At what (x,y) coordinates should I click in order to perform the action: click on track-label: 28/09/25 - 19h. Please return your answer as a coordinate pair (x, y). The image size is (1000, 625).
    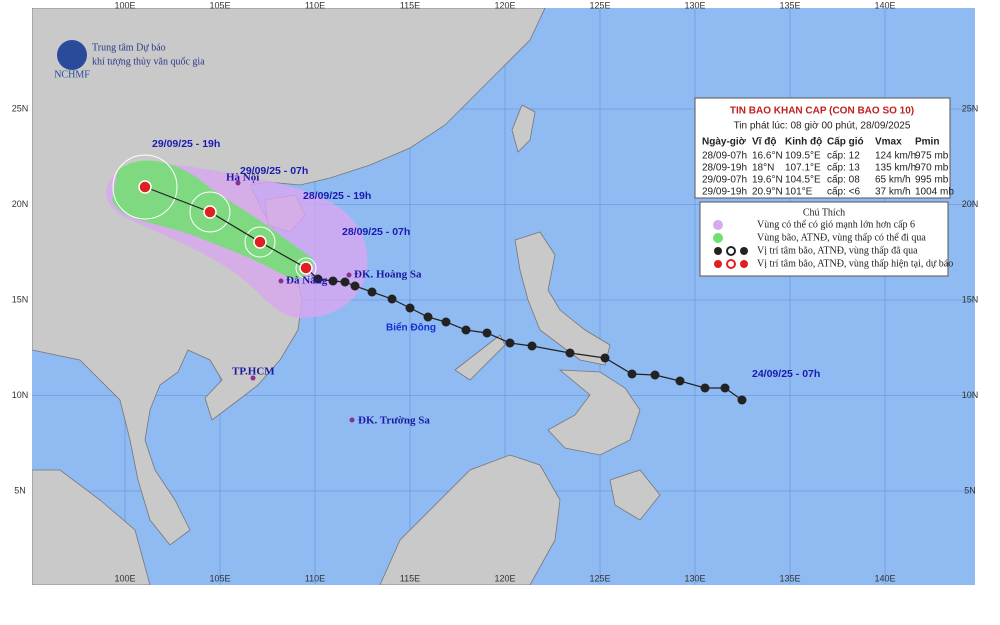
    Looking at the image, I should click on (337, 196).